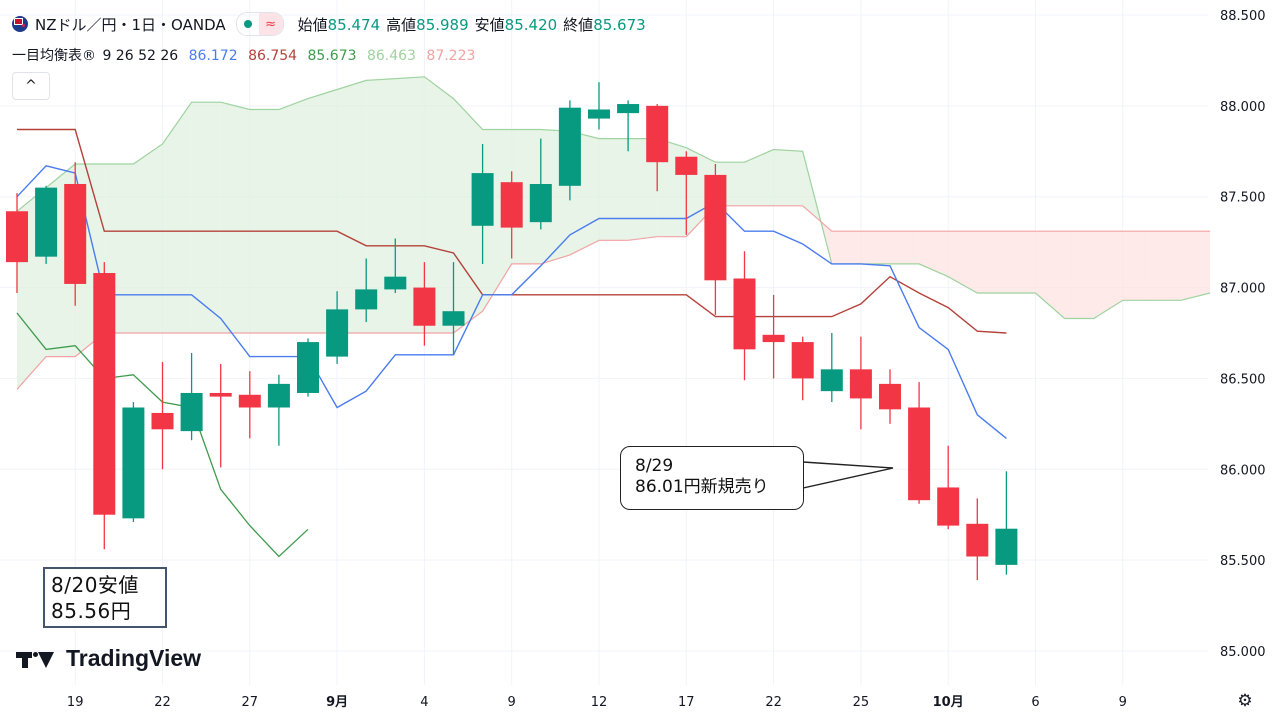 The image size is (1280, 720). I want to click on market-status-badge: ≈, so click(259, 24).